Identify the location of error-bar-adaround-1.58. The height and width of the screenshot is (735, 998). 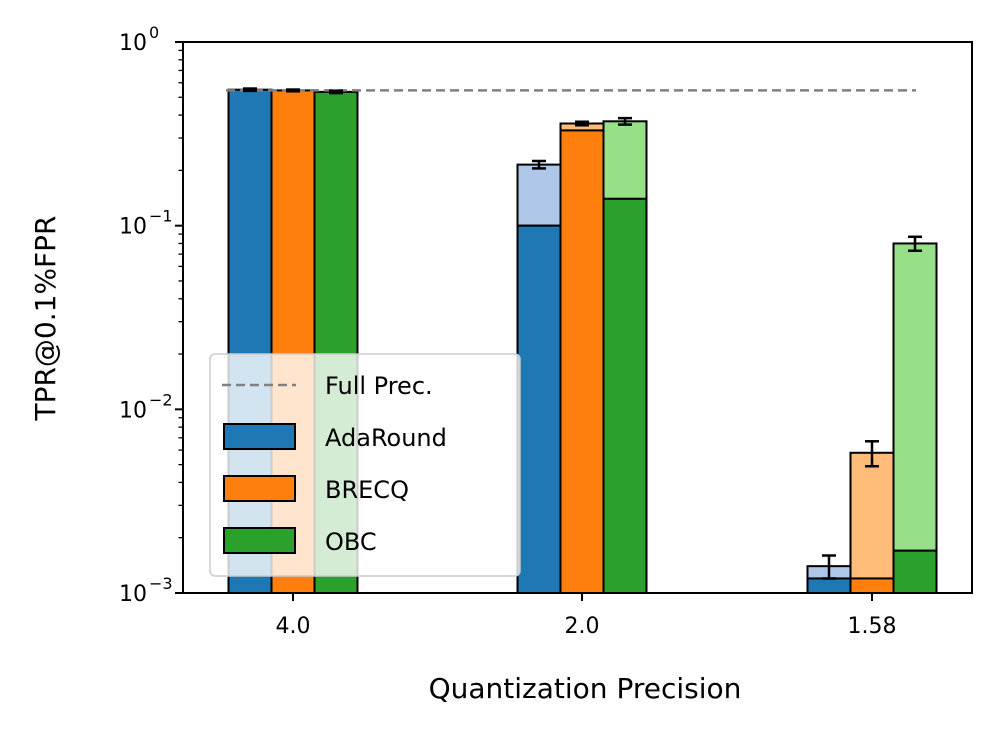
(829, 567).